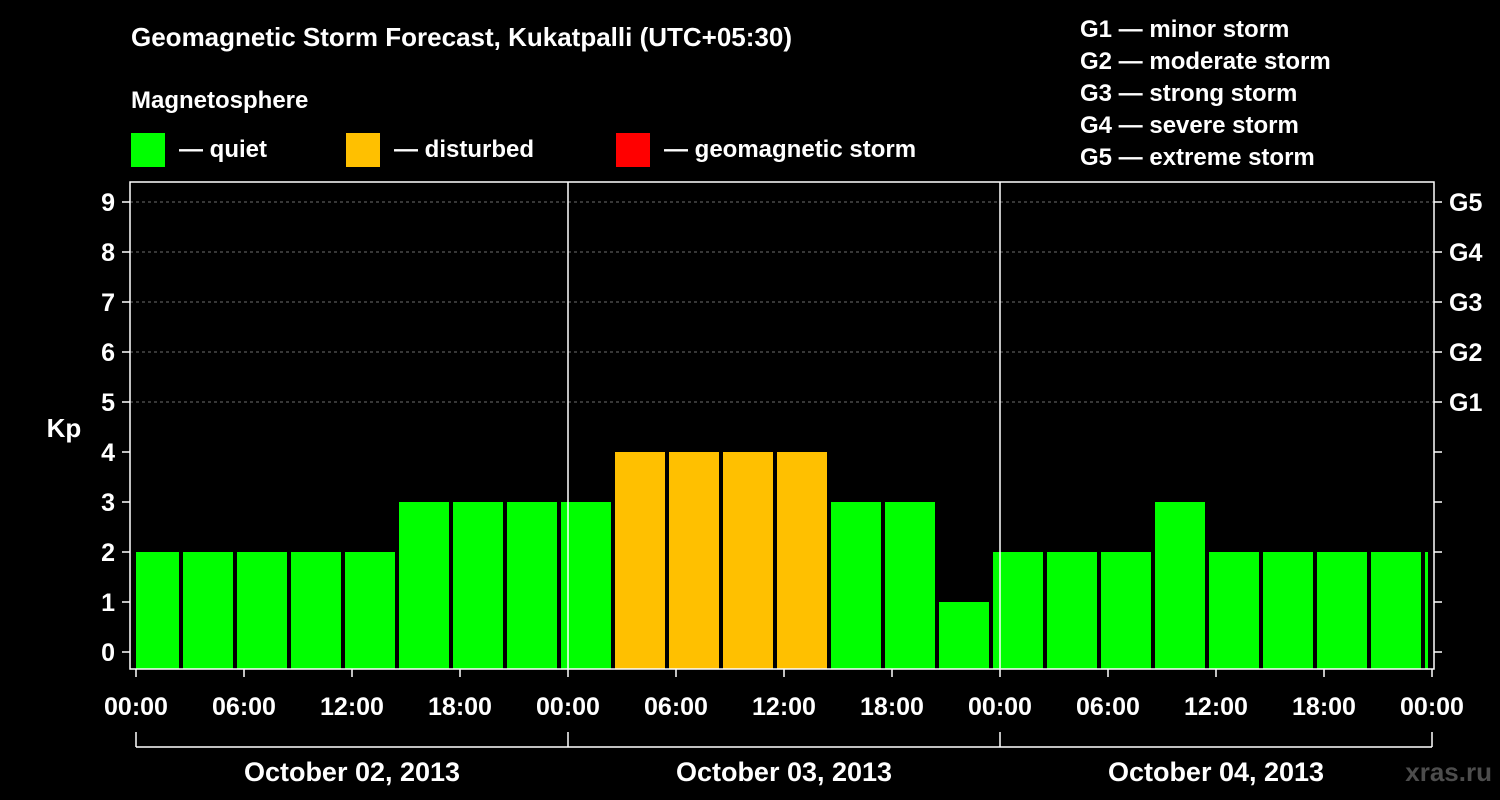 This screenshot has height=800, width=1500. Describe the element at coordinates (1216, 707) in the screenshot. I see `x-tick-label-10: 12:00` at that location.